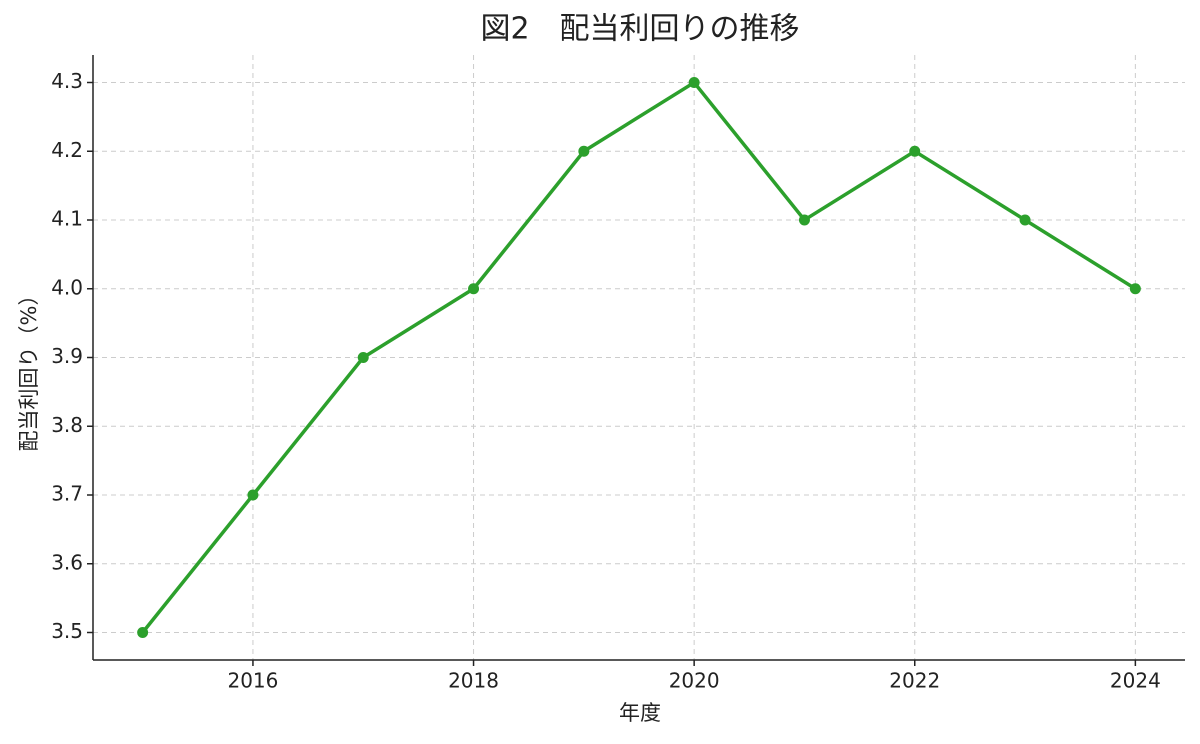  What do you see at coordinates (473, 681) in the screenshot?
I see `x-tick-label: 2018` at bounding box center [473, 681].